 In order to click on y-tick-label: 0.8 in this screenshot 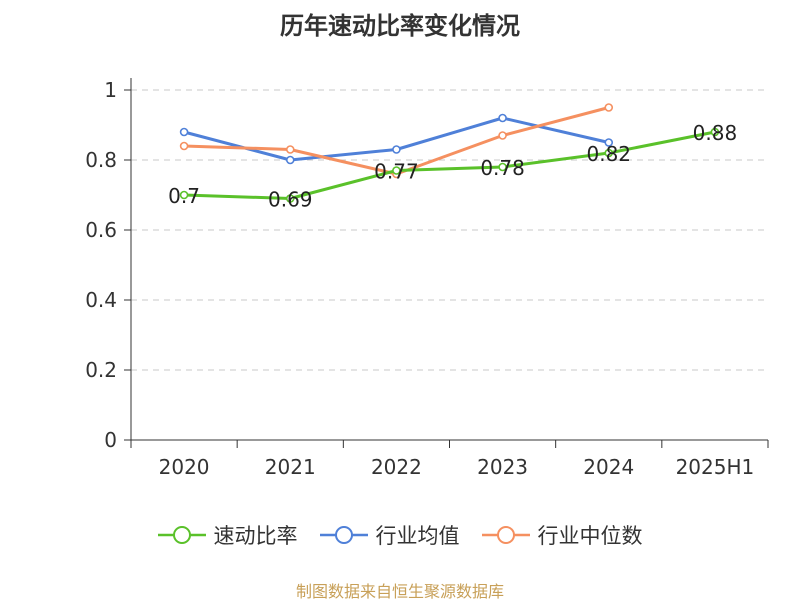, I will do `click(101, 160)`.